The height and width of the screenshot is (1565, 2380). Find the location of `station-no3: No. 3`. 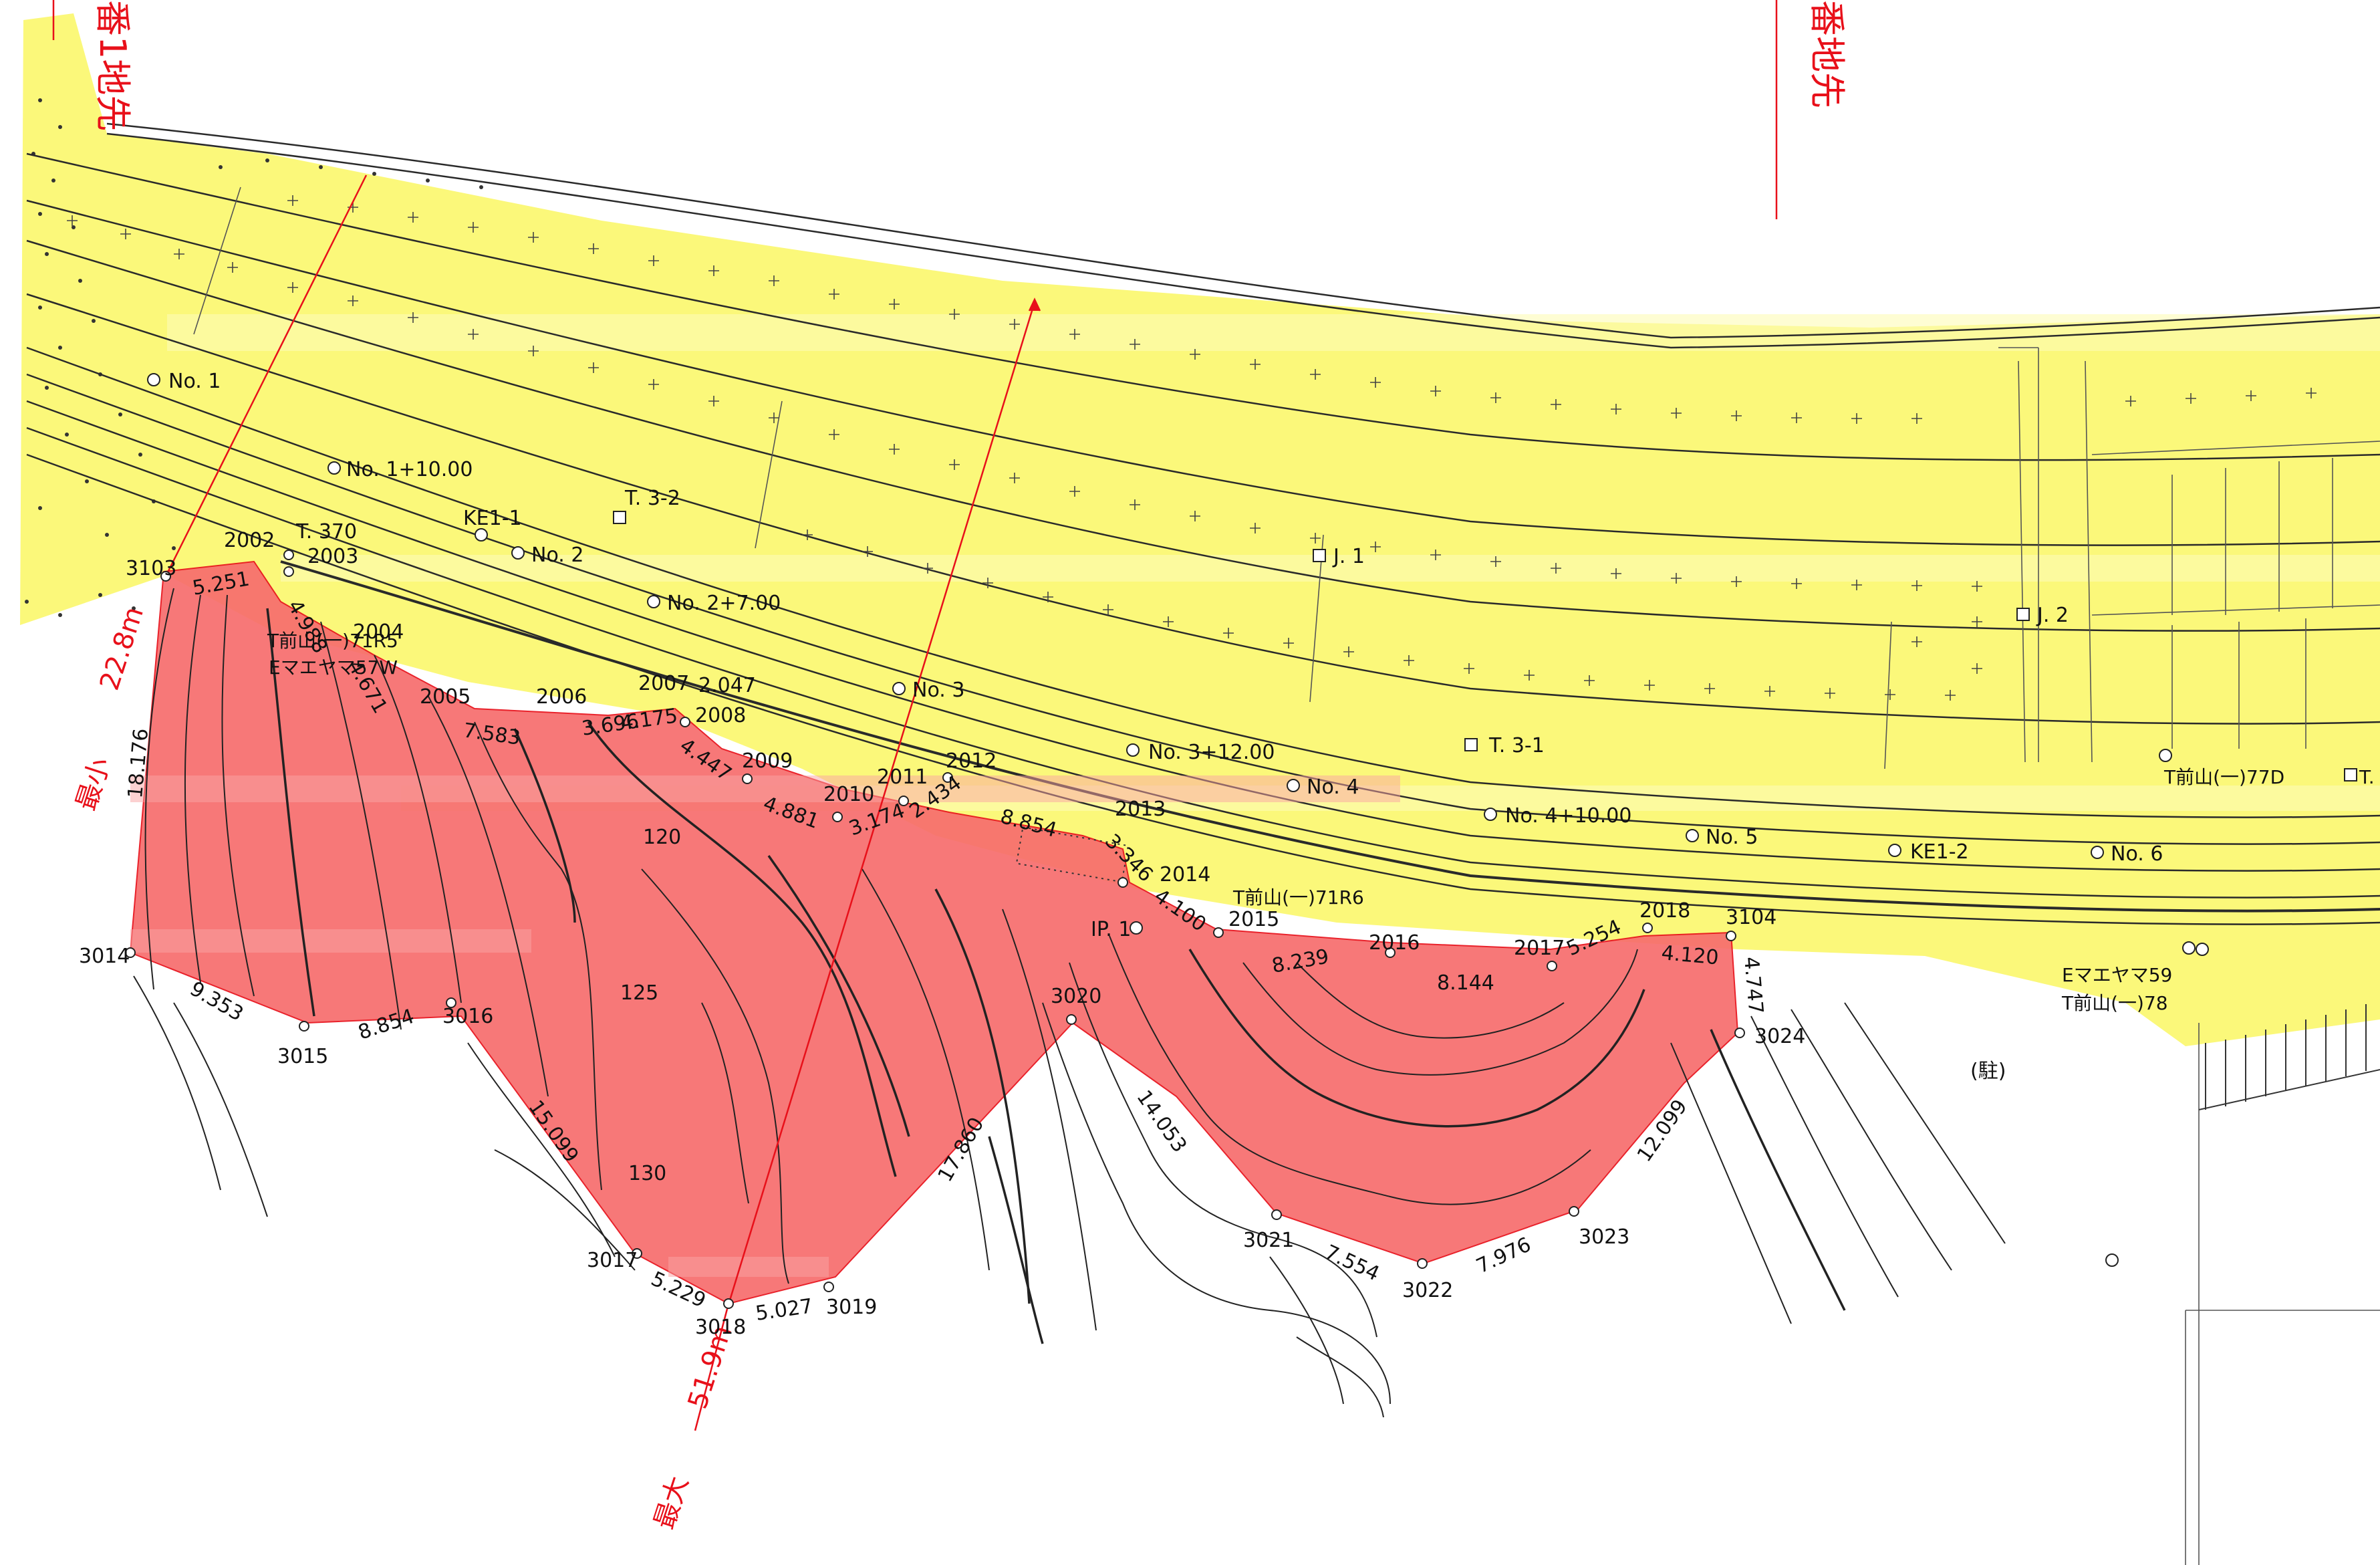

station-no3: No. 3 is located at coordinates (938, 690).